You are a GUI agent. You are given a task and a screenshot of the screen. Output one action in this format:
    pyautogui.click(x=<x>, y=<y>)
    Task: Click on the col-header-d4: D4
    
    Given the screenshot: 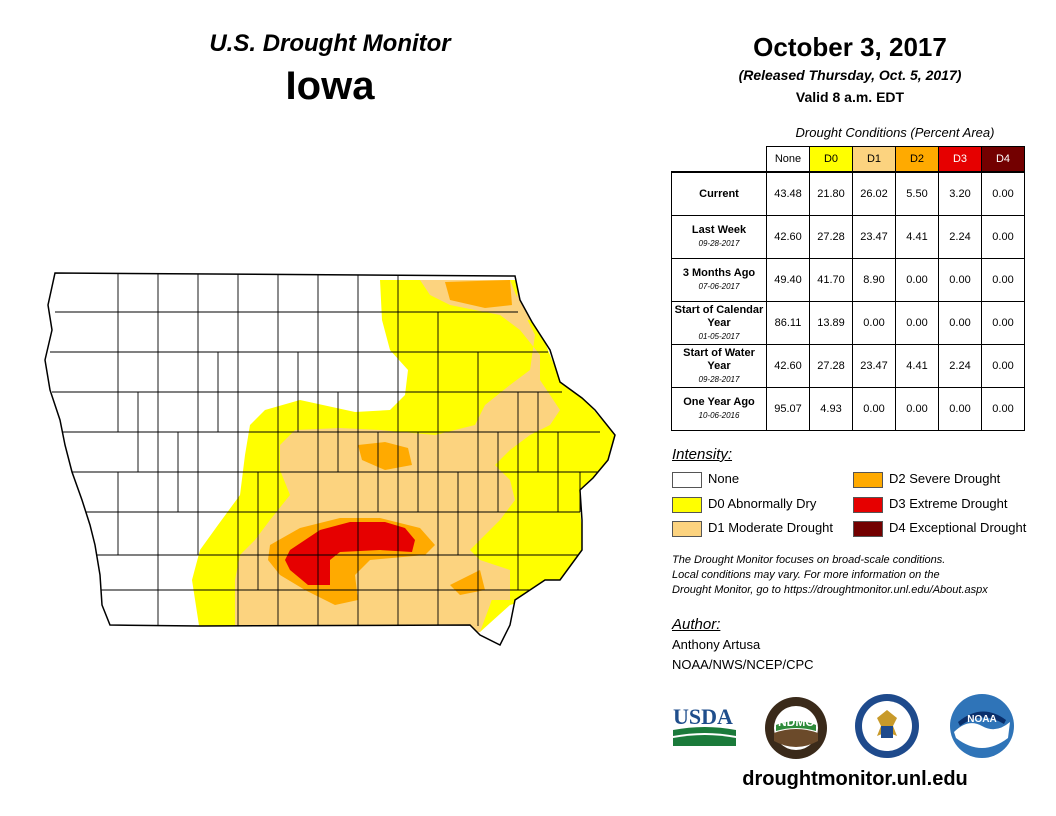 What is the action you would take?
    pyautogui.click(x=1003, y=159)
    